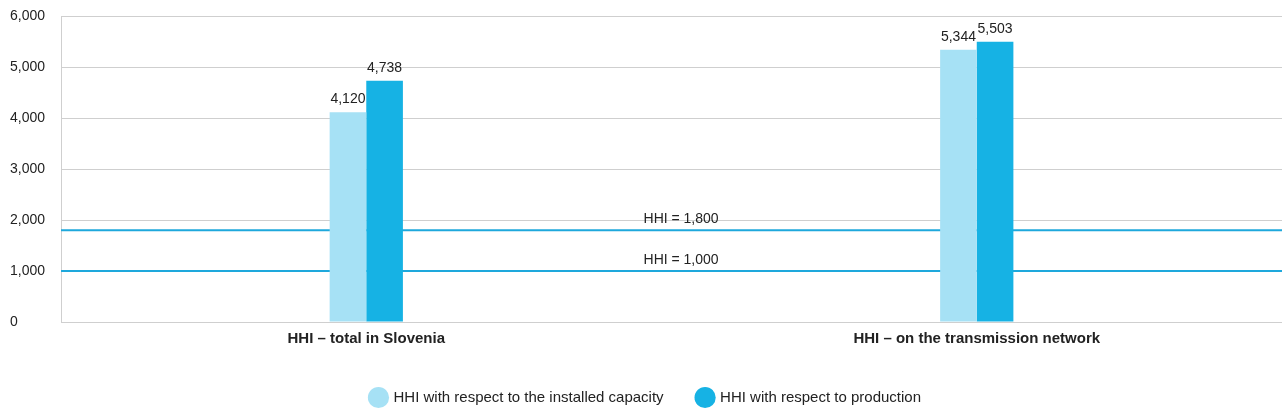  I want to click on x-tick-label: HHI – total in Slovenia, so click(366, 338).